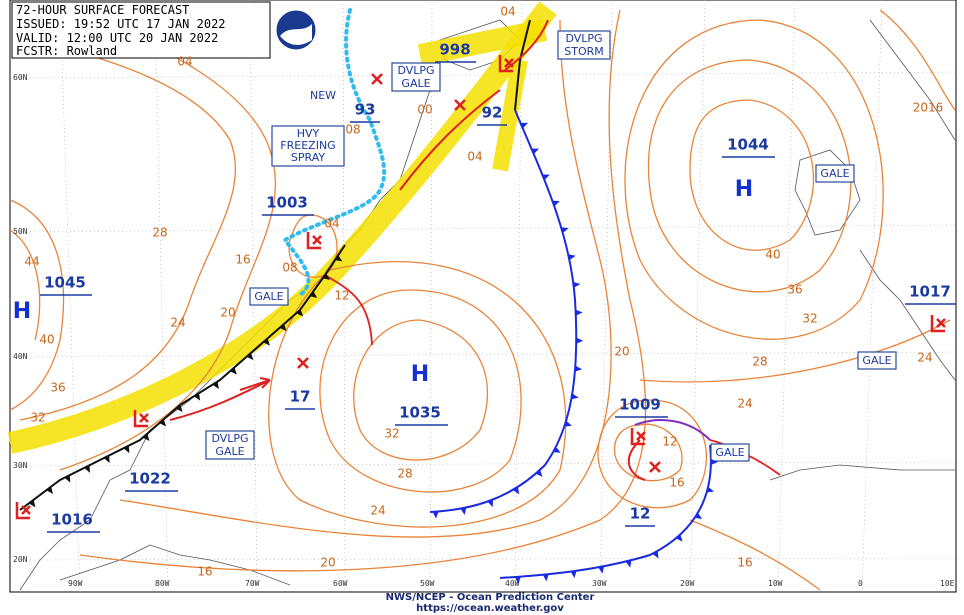 Image resolution: width=964 pixels, height=615 pixels. Describe the element at coordinates (930, 292) in the screenshot. I see `pressure-label: 1017` at that location.